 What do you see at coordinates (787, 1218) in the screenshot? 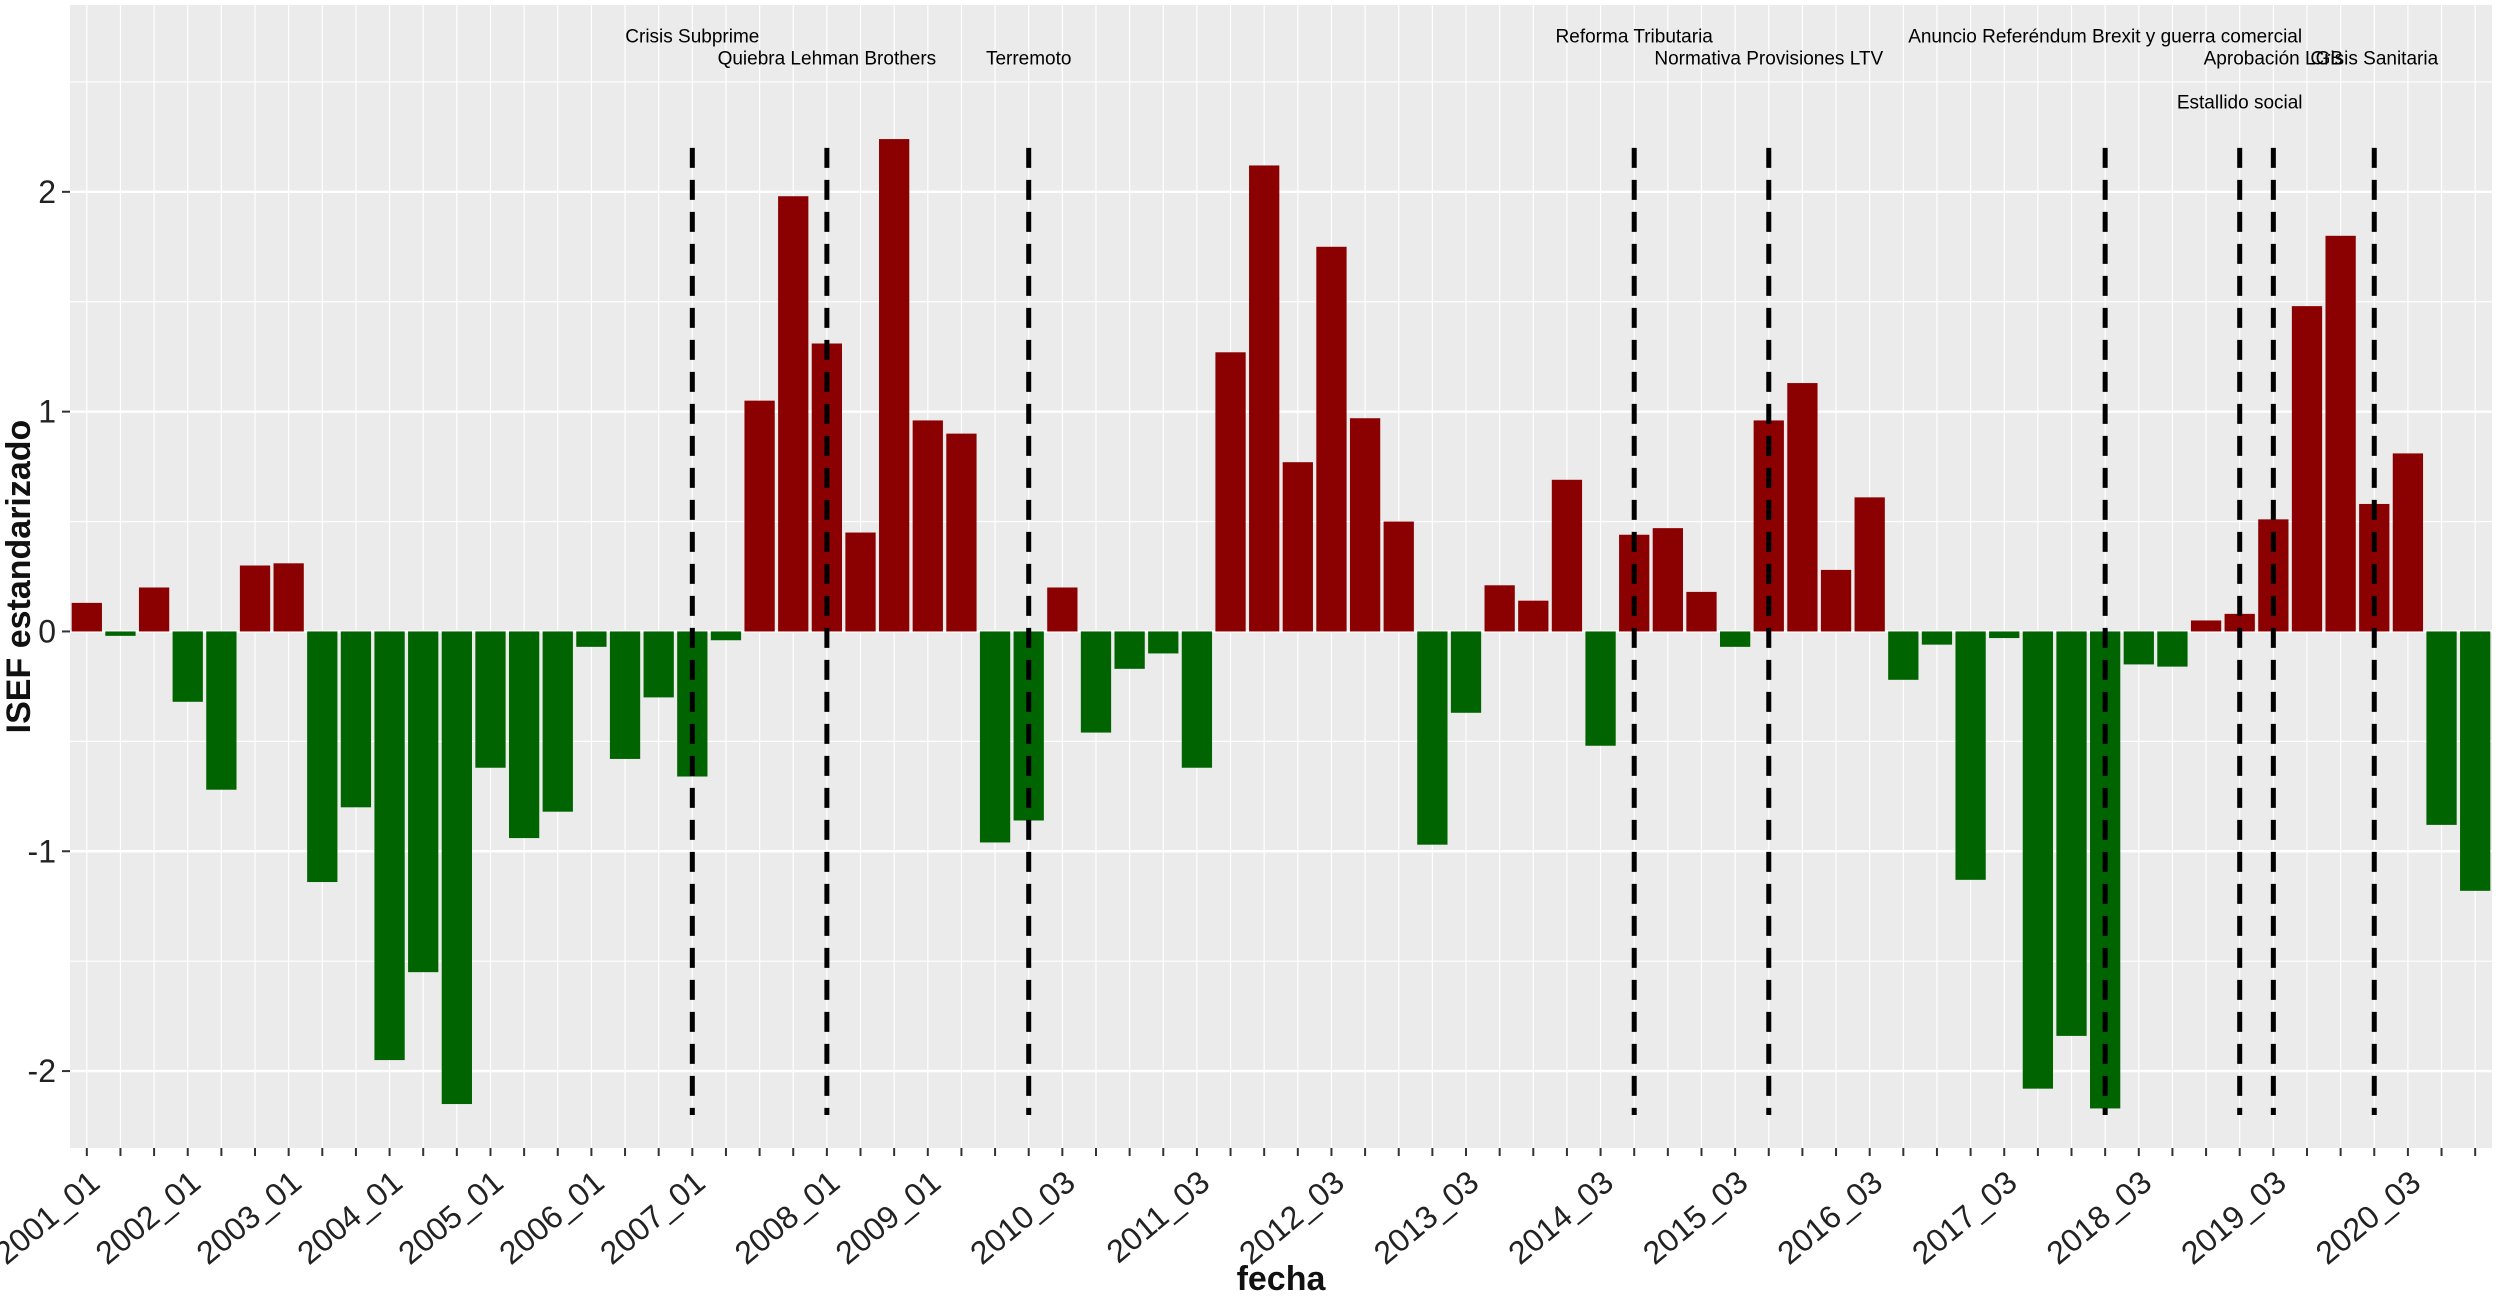
I see `x-tick-label: 2008_01` at bounding box center [787, 1218].